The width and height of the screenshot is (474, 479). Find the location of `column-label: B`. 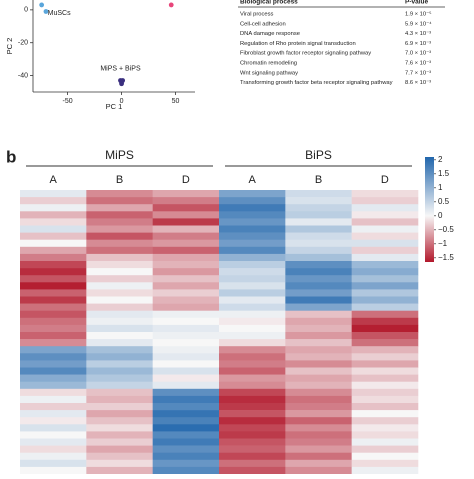

column-label: B is located at coordinates (119, 180).